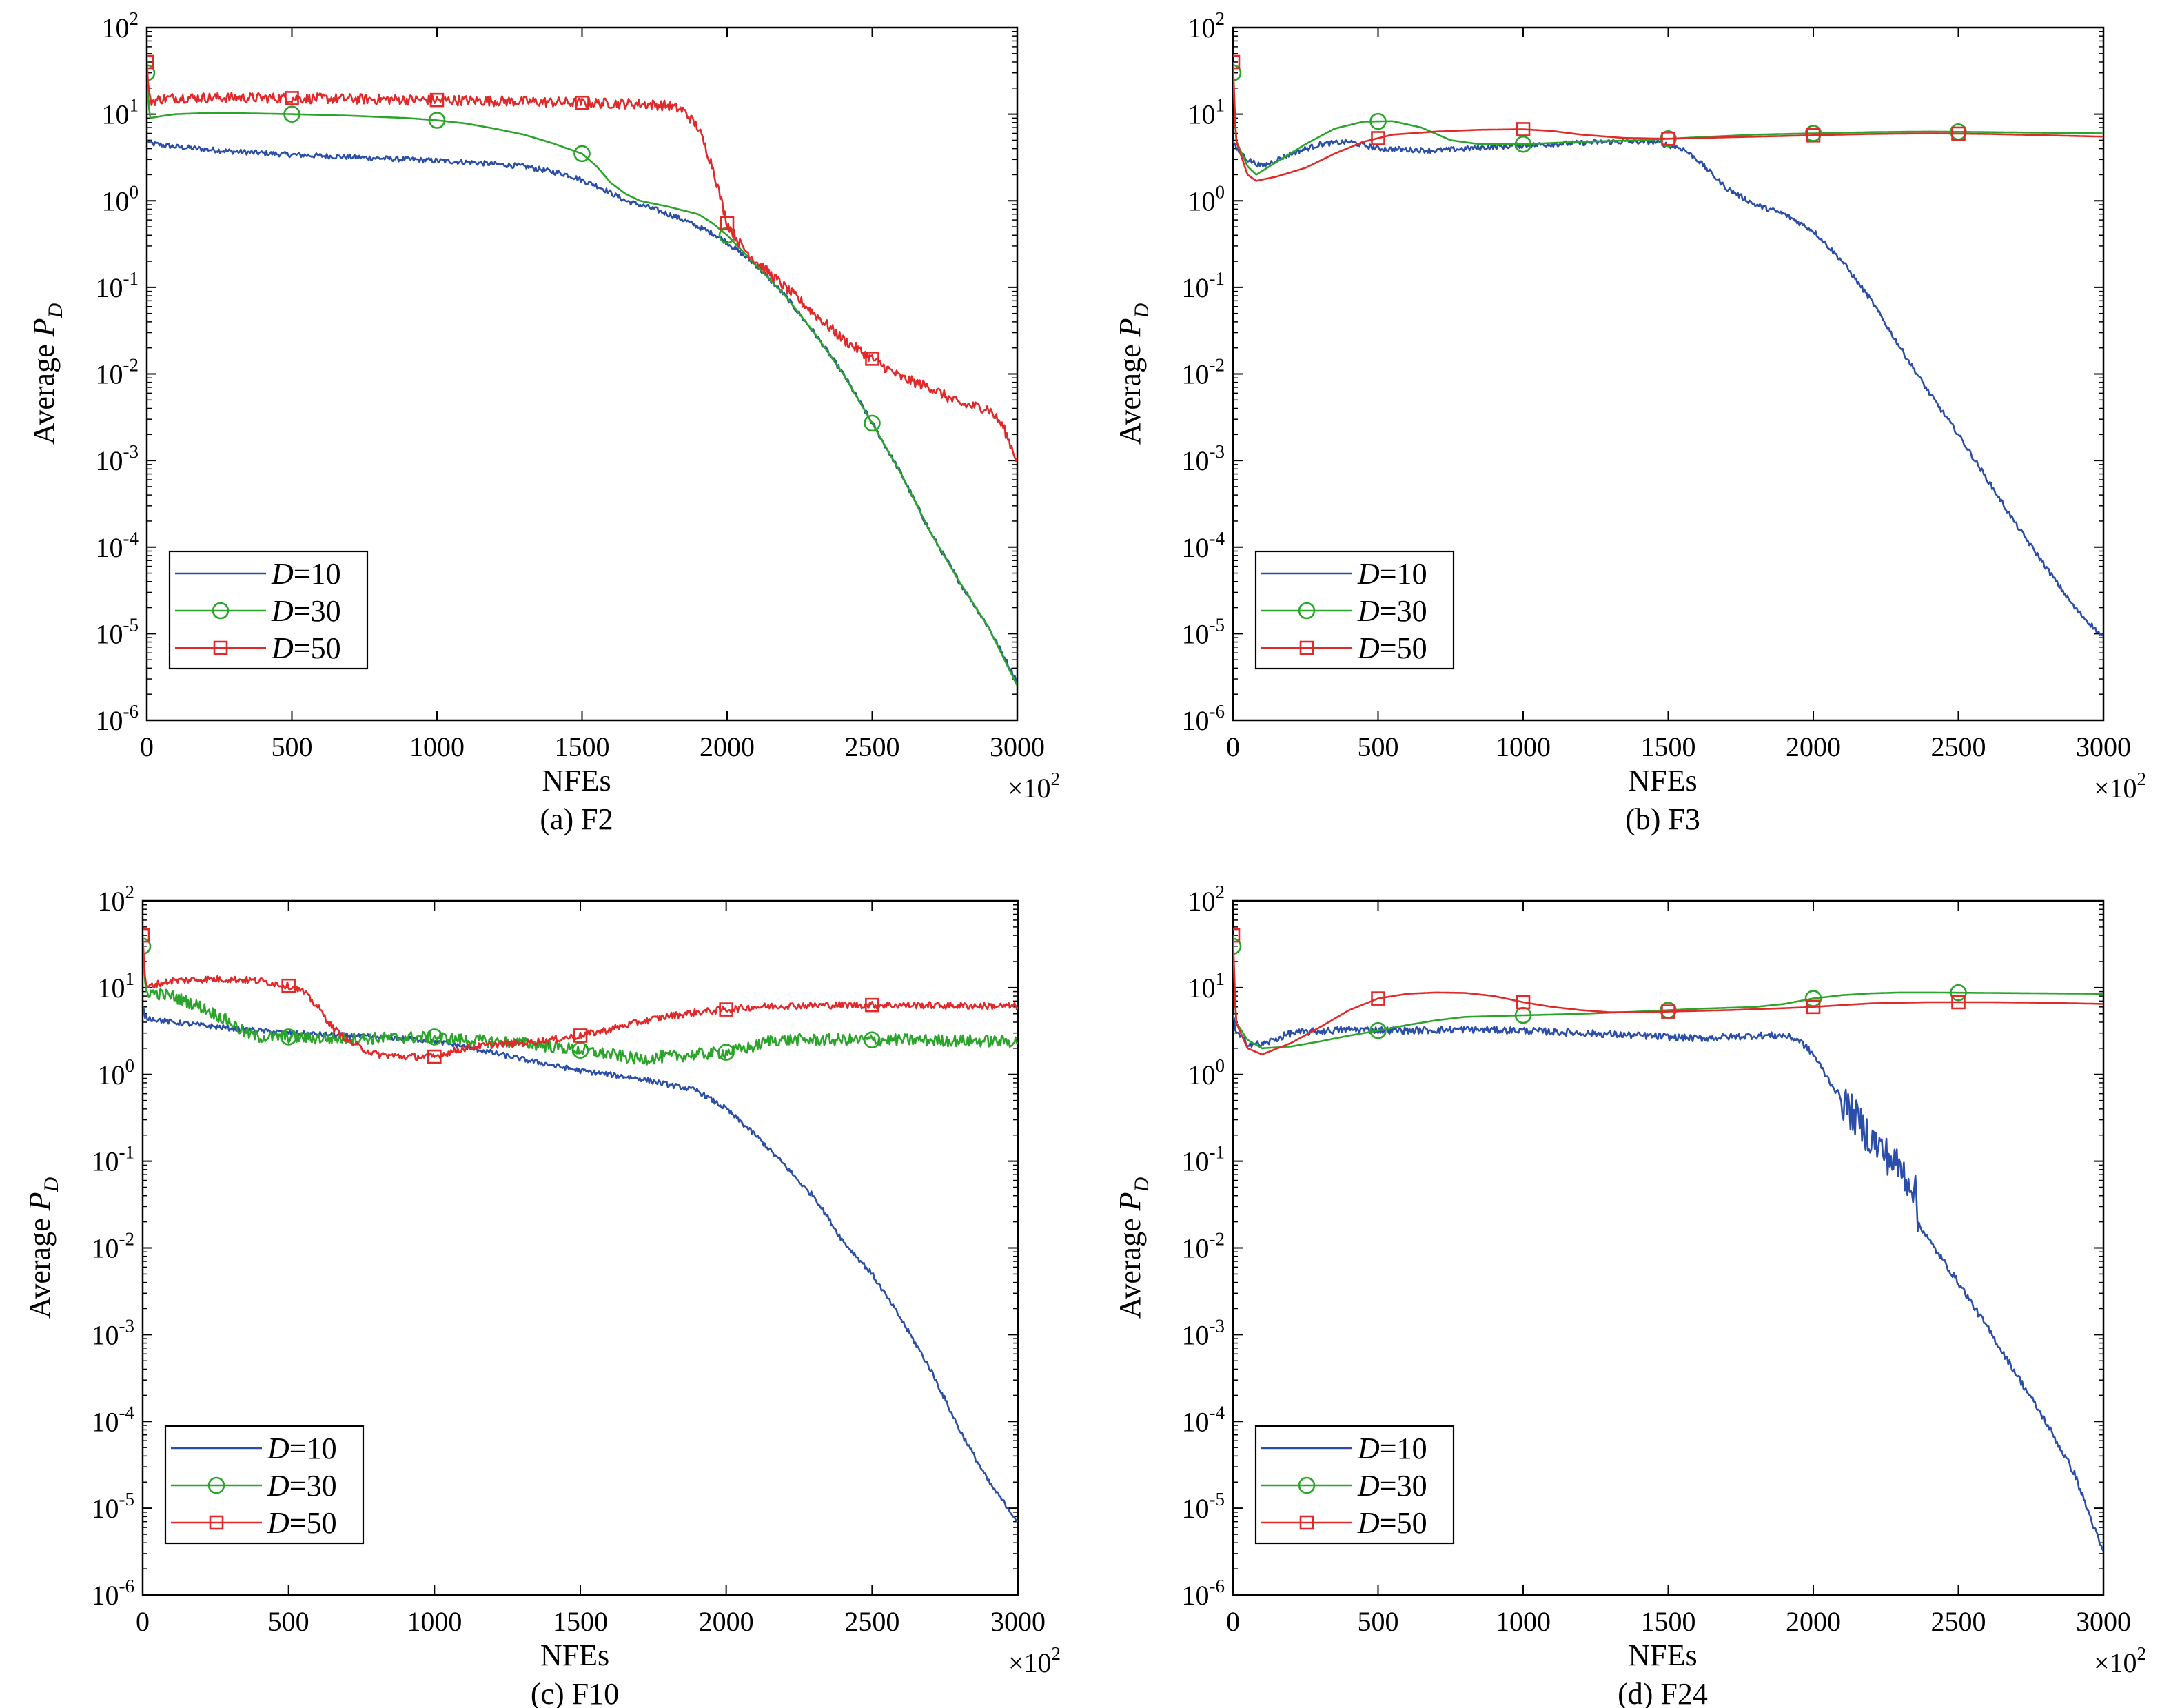 The width and height of the screenshot is (2171, 1708). I want to click on panel-caption: (d) F24, so click(1663, 1692).